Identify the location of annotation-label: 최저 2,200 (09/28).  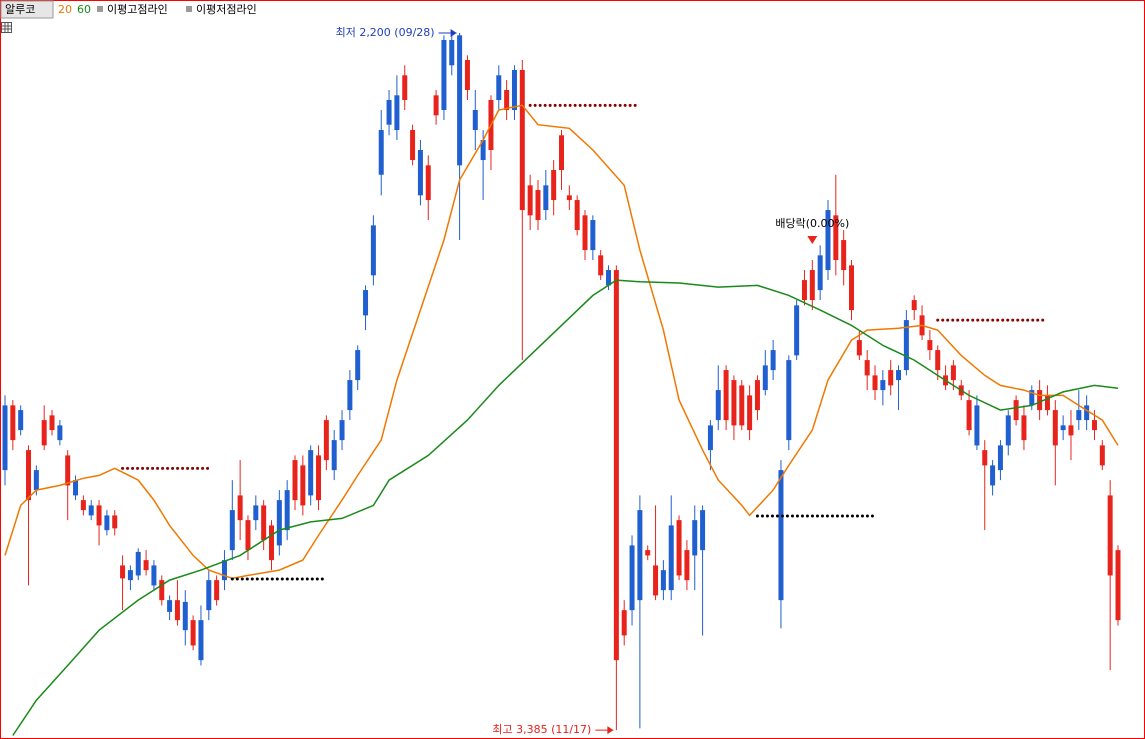
(385, 32).